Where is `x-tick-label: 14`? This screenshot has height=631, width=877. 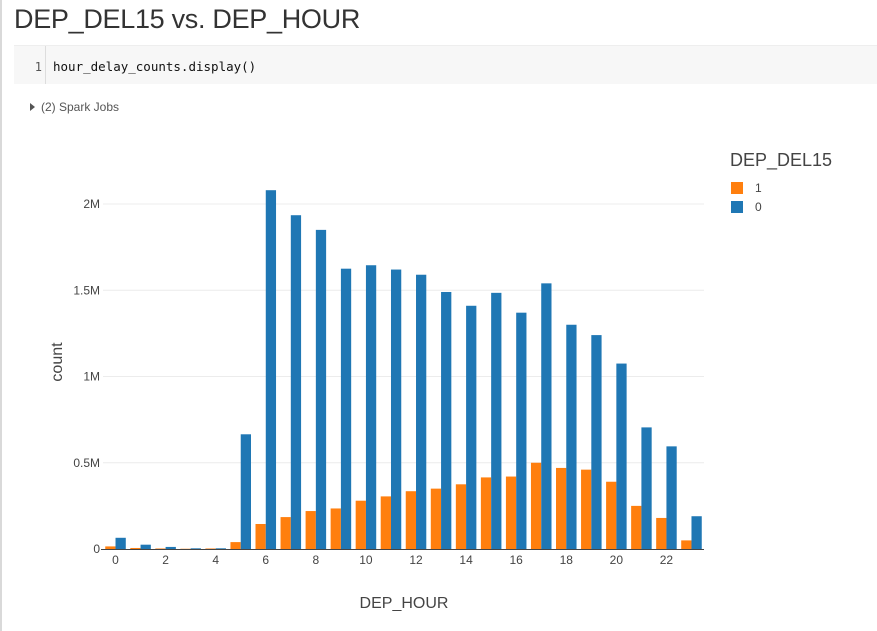
x-tick-label: 14 is located at coordinates (466, 560).